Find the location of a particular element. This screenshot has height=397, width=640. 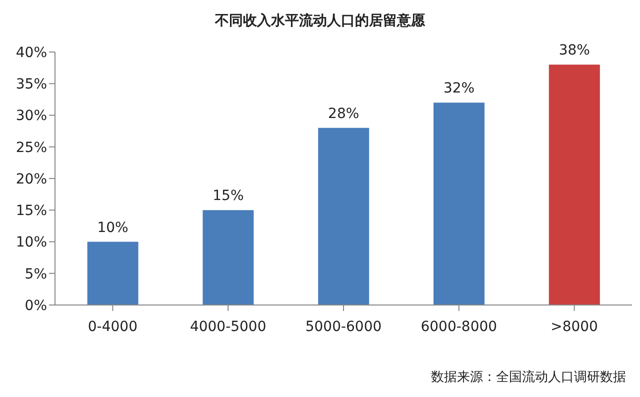

x-tick-label: 6000-8000 is located at coordinates (459, 326).